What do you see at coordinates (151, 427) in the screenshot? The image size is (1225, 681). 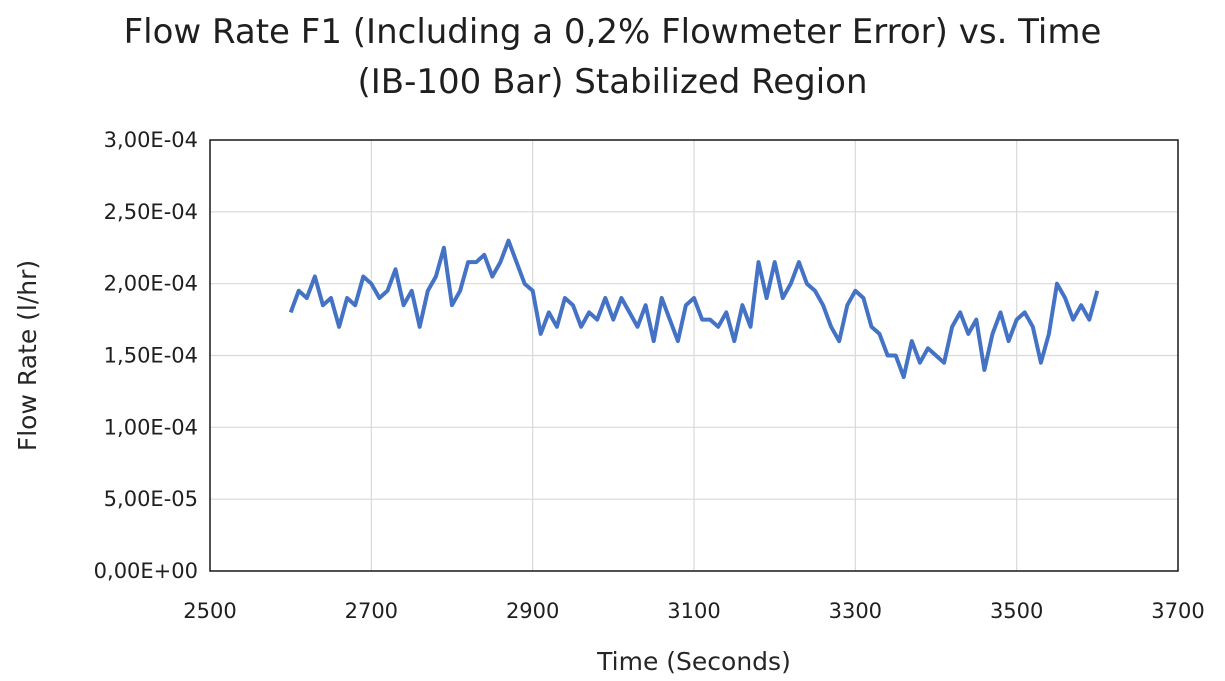 I see `y-tick-label: 1,00E-04` at bounding box center [151, 427].